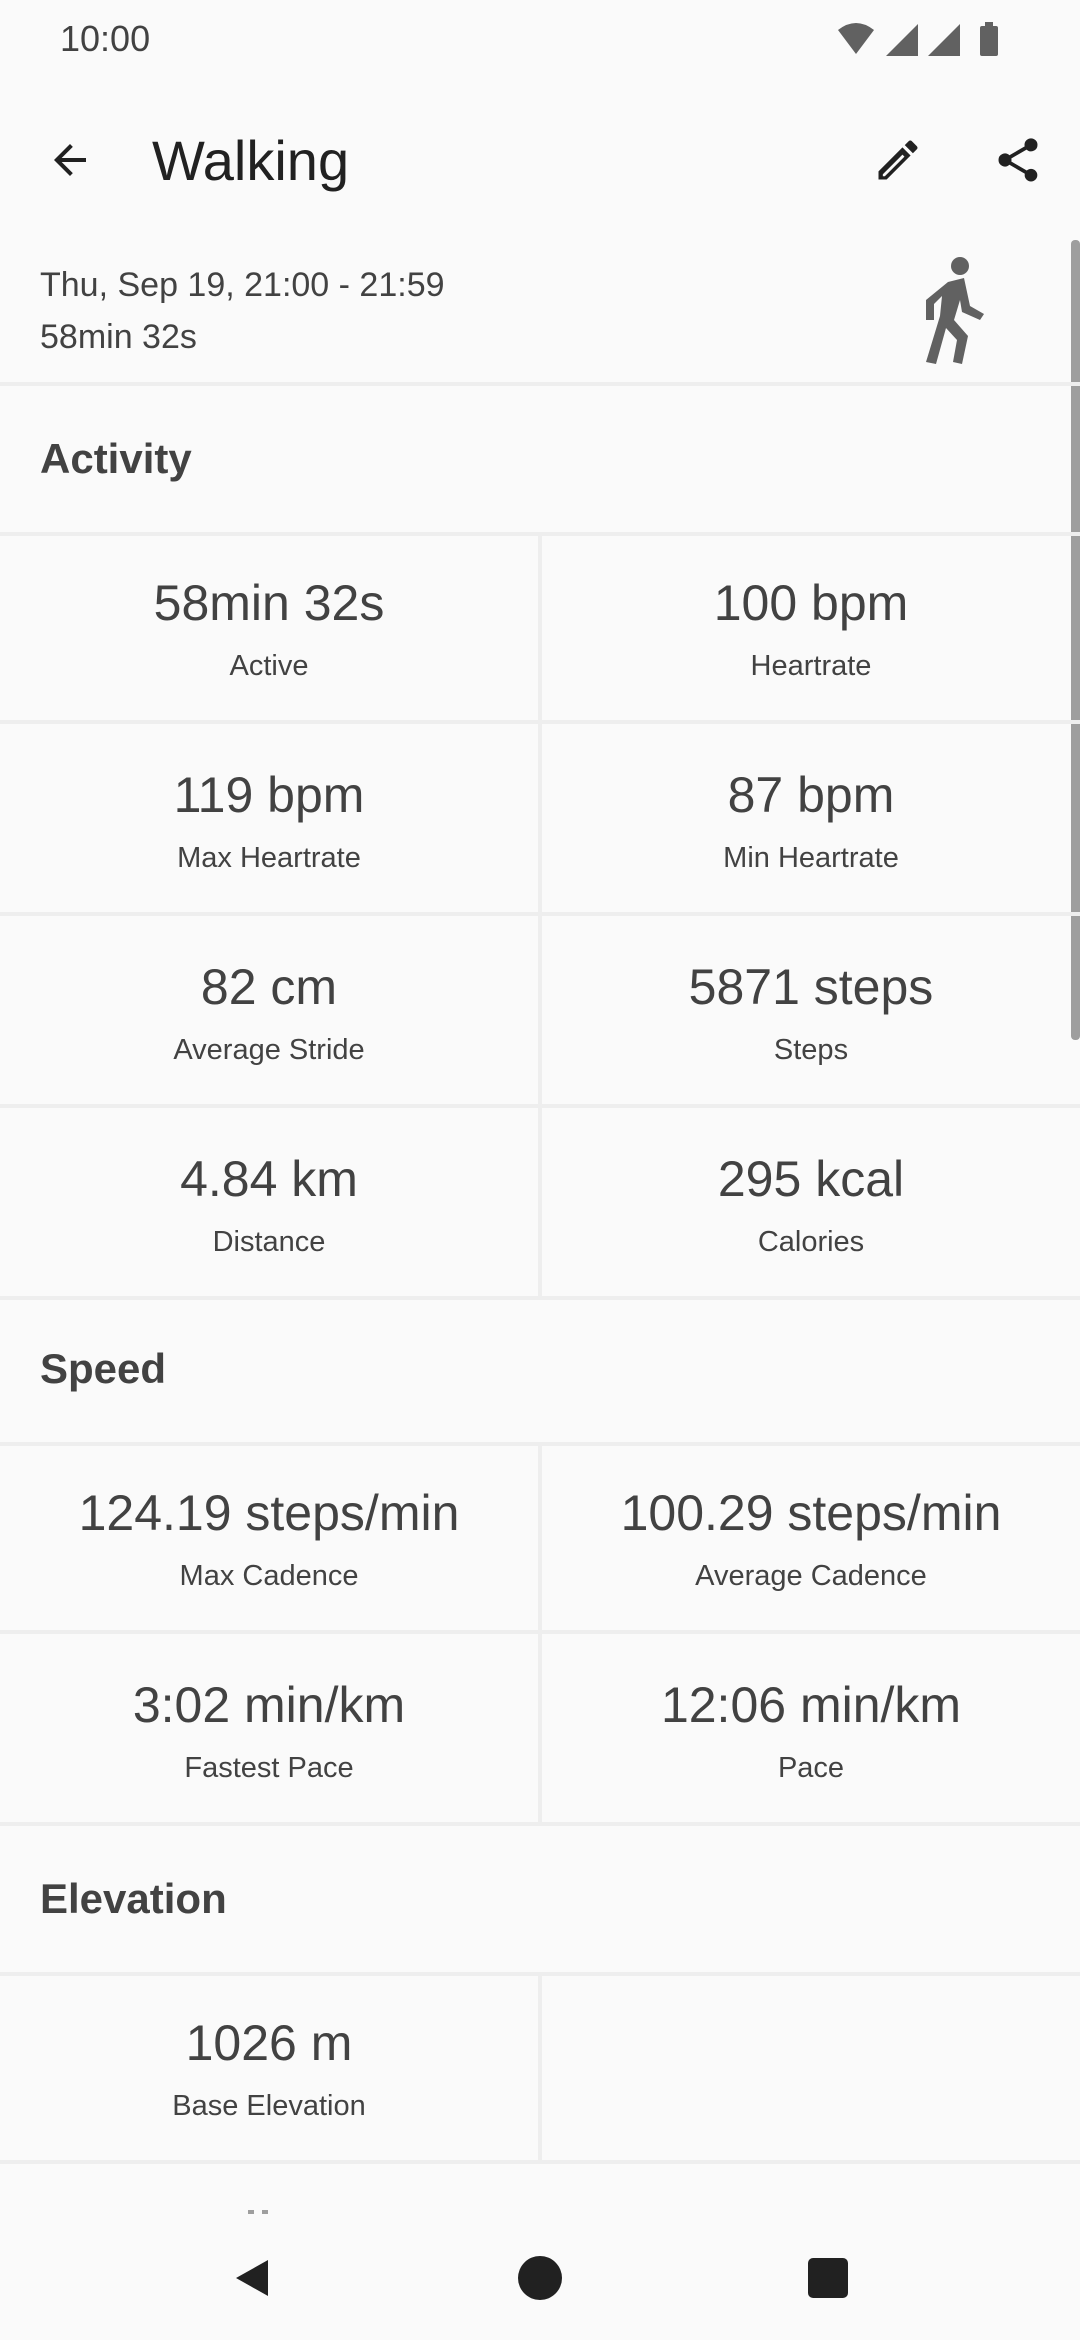 The image size is (1080, 2340). Describe the element at coordinates (103, 1368) in the screenshot. I see `section-title: Speed` at that location.